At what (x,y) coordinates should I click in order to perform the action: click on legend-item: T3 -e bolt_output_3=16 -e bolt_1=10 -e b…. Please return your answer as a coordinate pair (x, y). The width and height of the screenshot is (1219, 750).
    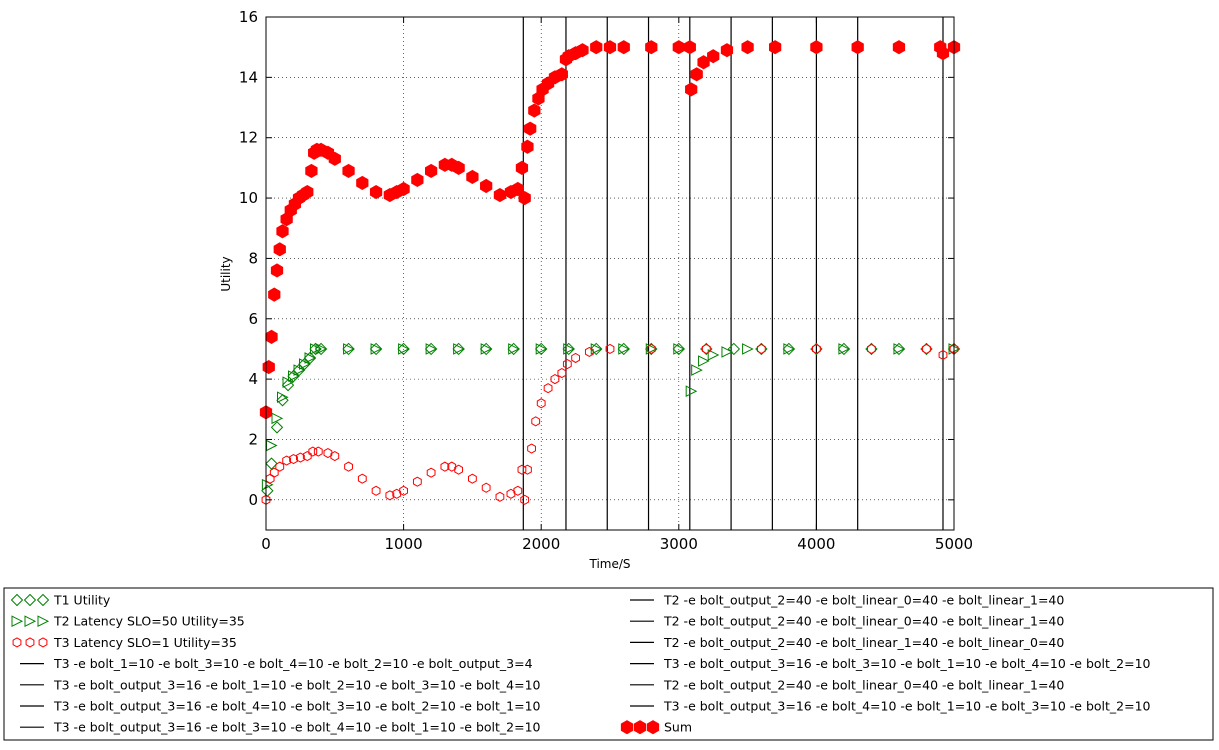
    Looking at the image, I should click on (280, 684).